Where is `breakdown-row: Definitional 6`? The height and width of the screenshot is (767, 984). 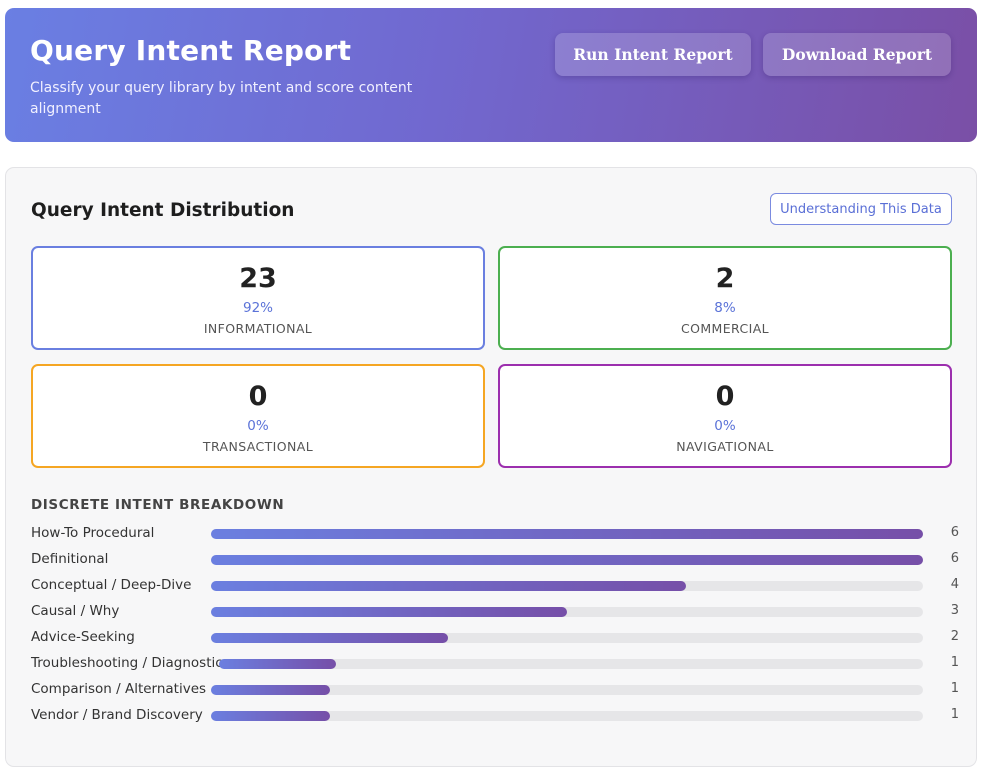 breakdown-row: Definitional 6 is located at coordinates (496, 562).